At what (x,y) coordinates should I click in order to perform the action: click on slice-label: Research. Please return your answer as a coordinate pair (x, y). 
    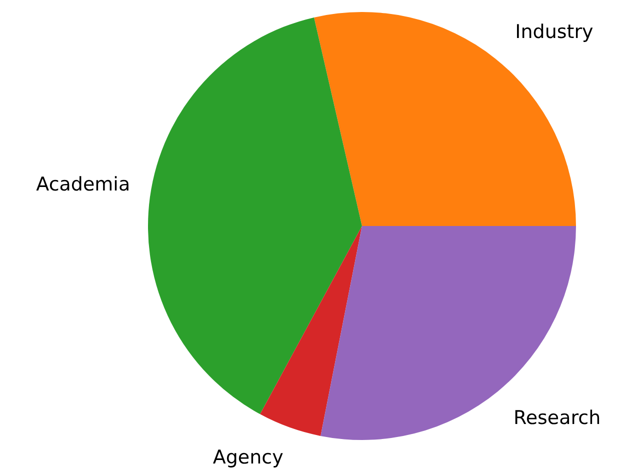
    Looking at the image, I should click on (557, 417).